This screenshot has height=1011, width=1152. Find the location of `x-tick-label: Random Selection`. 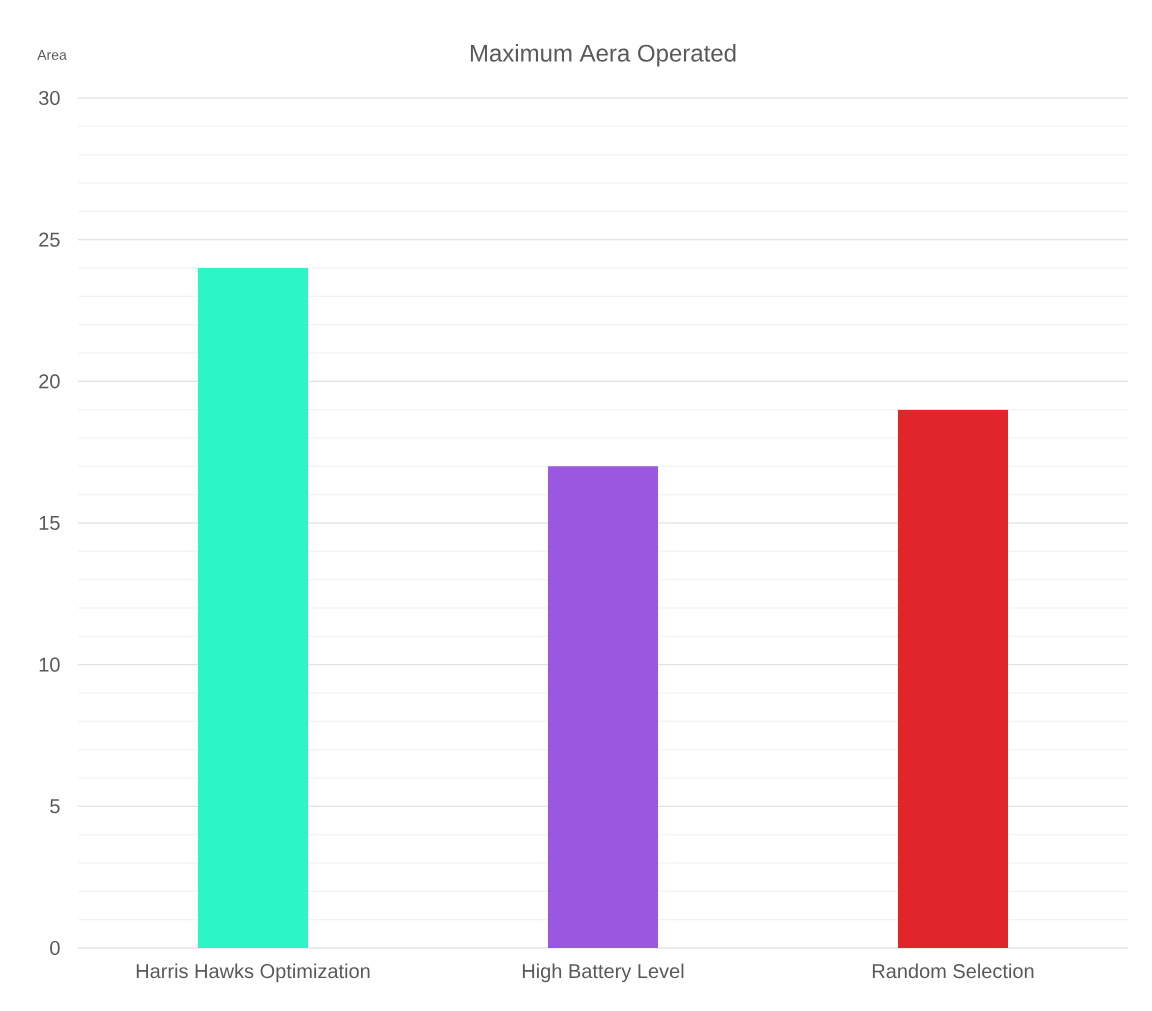

x-tick-label: Random Selection is located at coordinates (953, 971).